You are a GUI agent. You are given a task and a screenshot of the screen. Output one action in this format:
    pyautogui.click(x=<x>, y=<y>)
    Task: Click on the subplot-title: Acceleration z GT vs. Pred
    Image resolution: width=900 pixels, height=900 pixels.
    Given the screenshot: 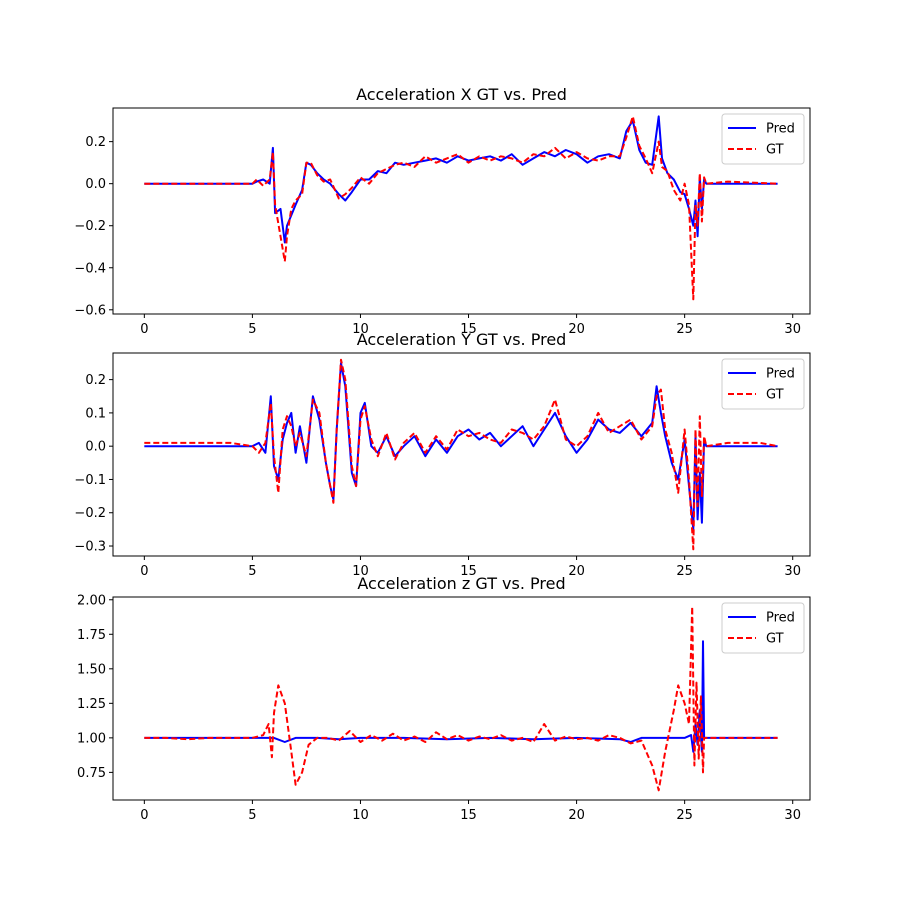 What is the action you would take?
    pyautogui.click(x=461, y=583)
    